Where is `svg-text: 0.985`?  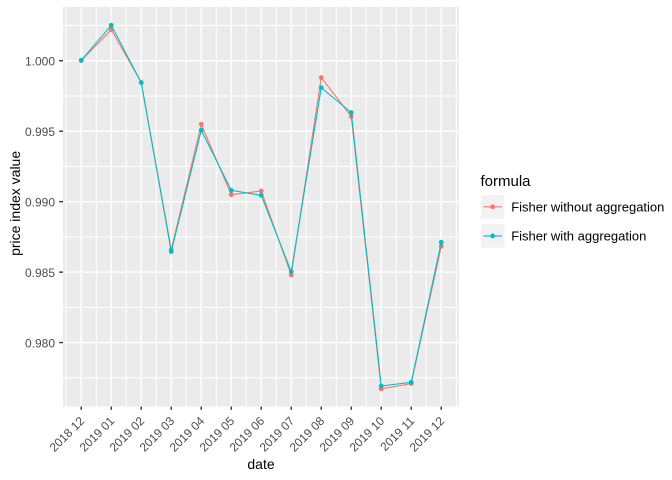 svg-text: 0.985 is located at coordinates (40, 273).